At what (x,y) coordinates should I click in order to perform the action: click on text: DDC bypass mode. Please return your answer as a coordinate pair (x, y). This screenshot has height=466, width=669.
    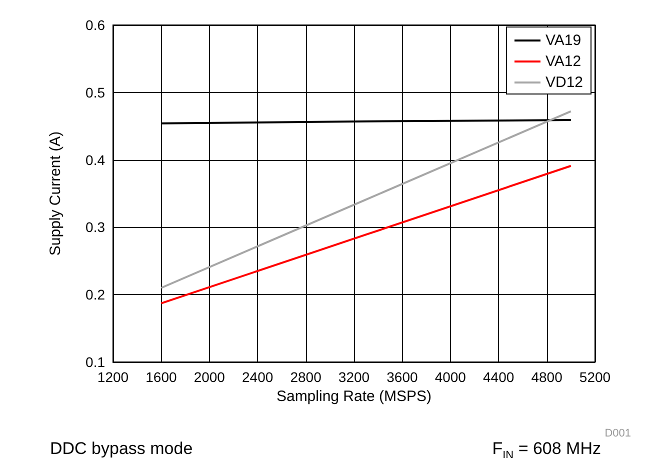
    Looking at the image, I should click on (121, 448).